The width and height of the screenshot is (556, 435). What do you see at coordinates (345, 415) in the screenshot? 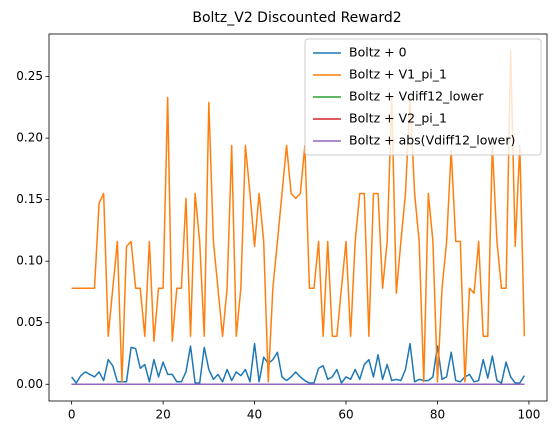
I see `x-tick-label: 60` at bounding box center [345, 415].